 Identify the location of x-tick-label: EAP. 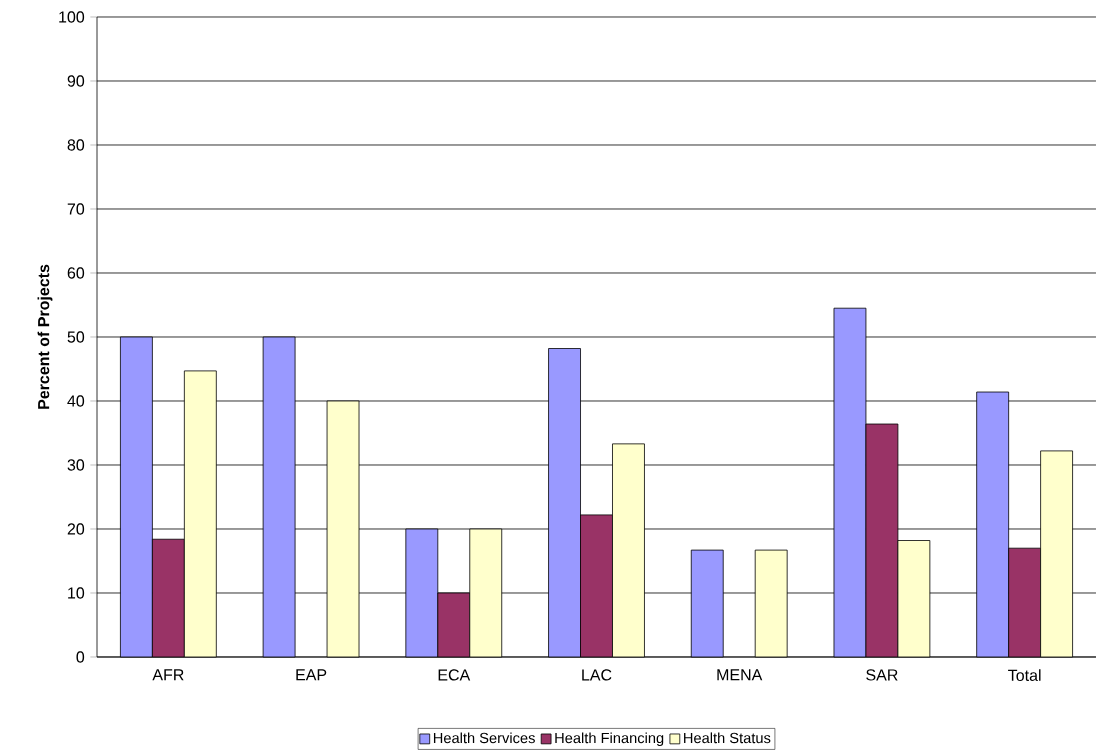
(311, 675).